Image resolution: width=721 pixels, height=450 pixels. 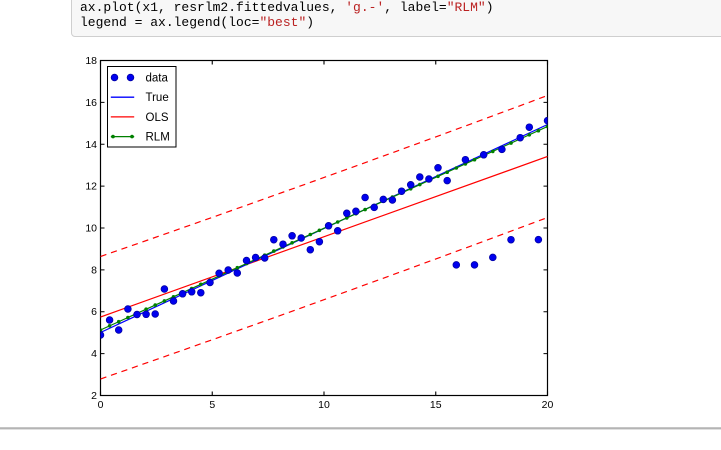 I want to click on svg-text: True, so click(x=157, y=98).